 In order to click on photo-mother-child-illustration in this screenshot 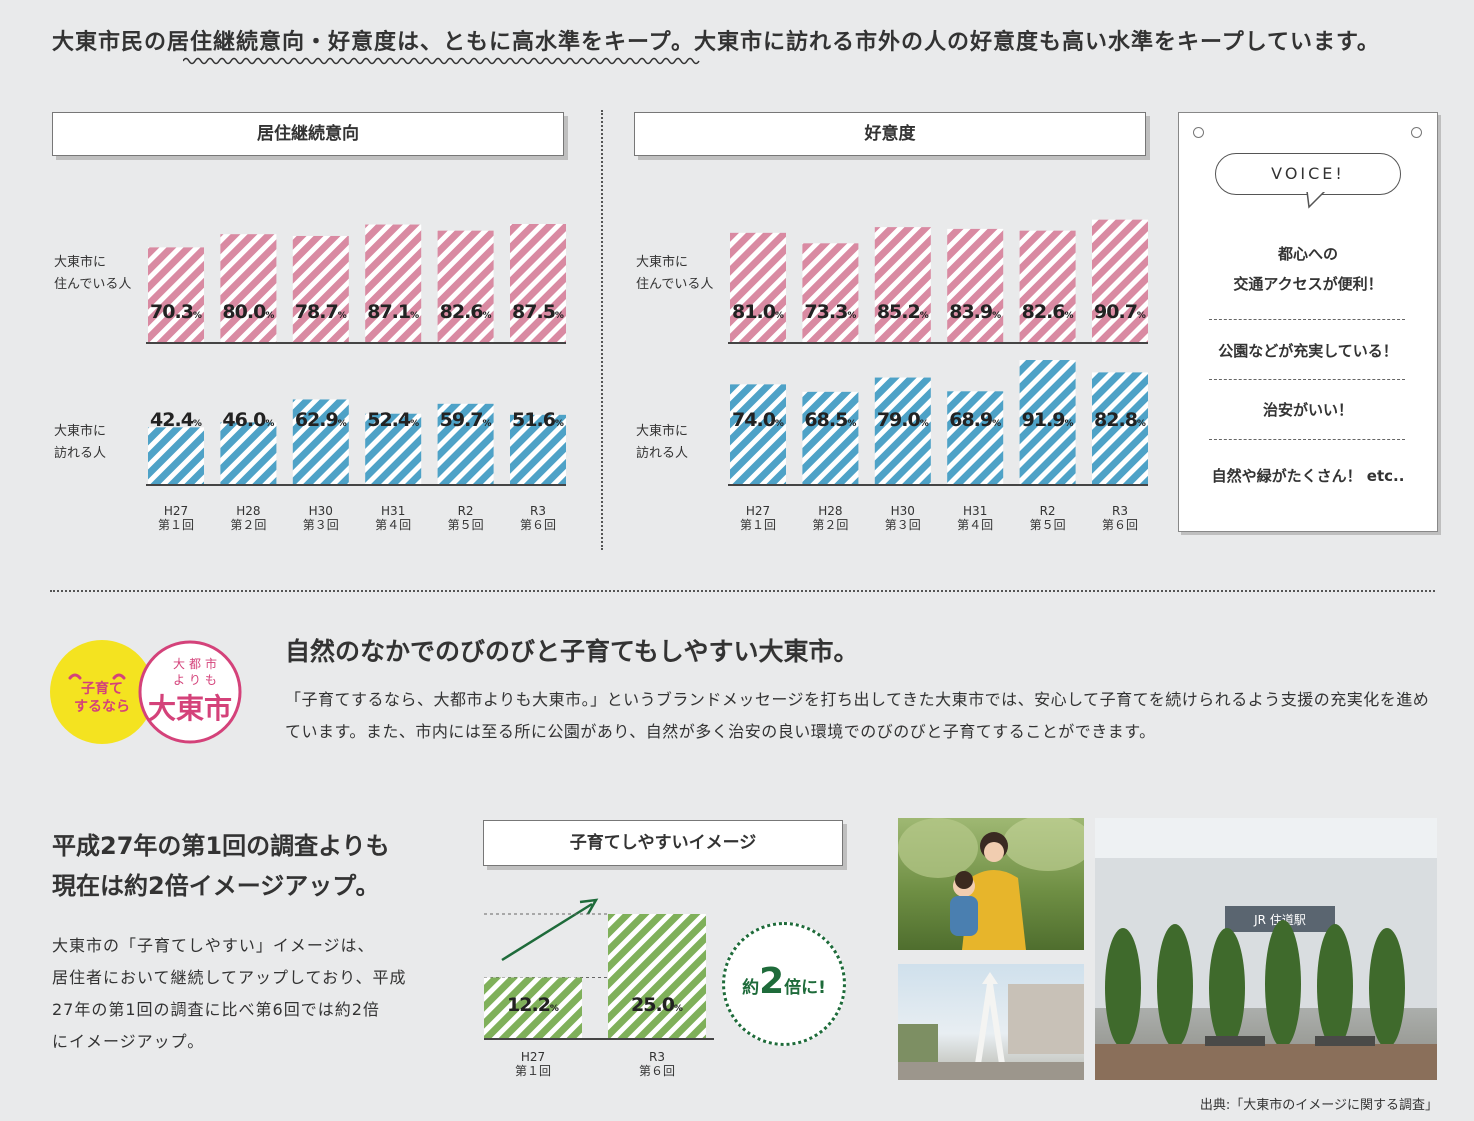, I will do `click(991, 884)`.